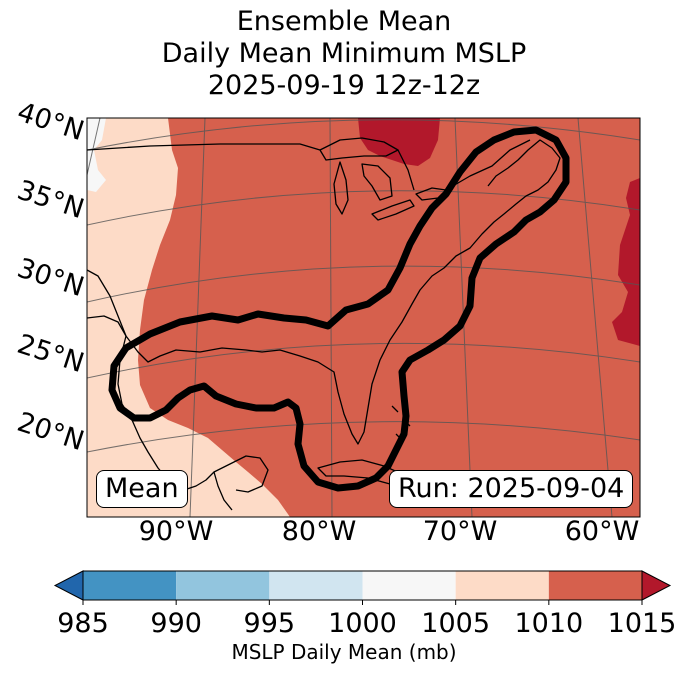 Image resolution: width=688 pixels, height=674 pixels. Describe the element at coordinates (50, 278) in the screenshot. I see `lat-label-30: 30°N` at that location.